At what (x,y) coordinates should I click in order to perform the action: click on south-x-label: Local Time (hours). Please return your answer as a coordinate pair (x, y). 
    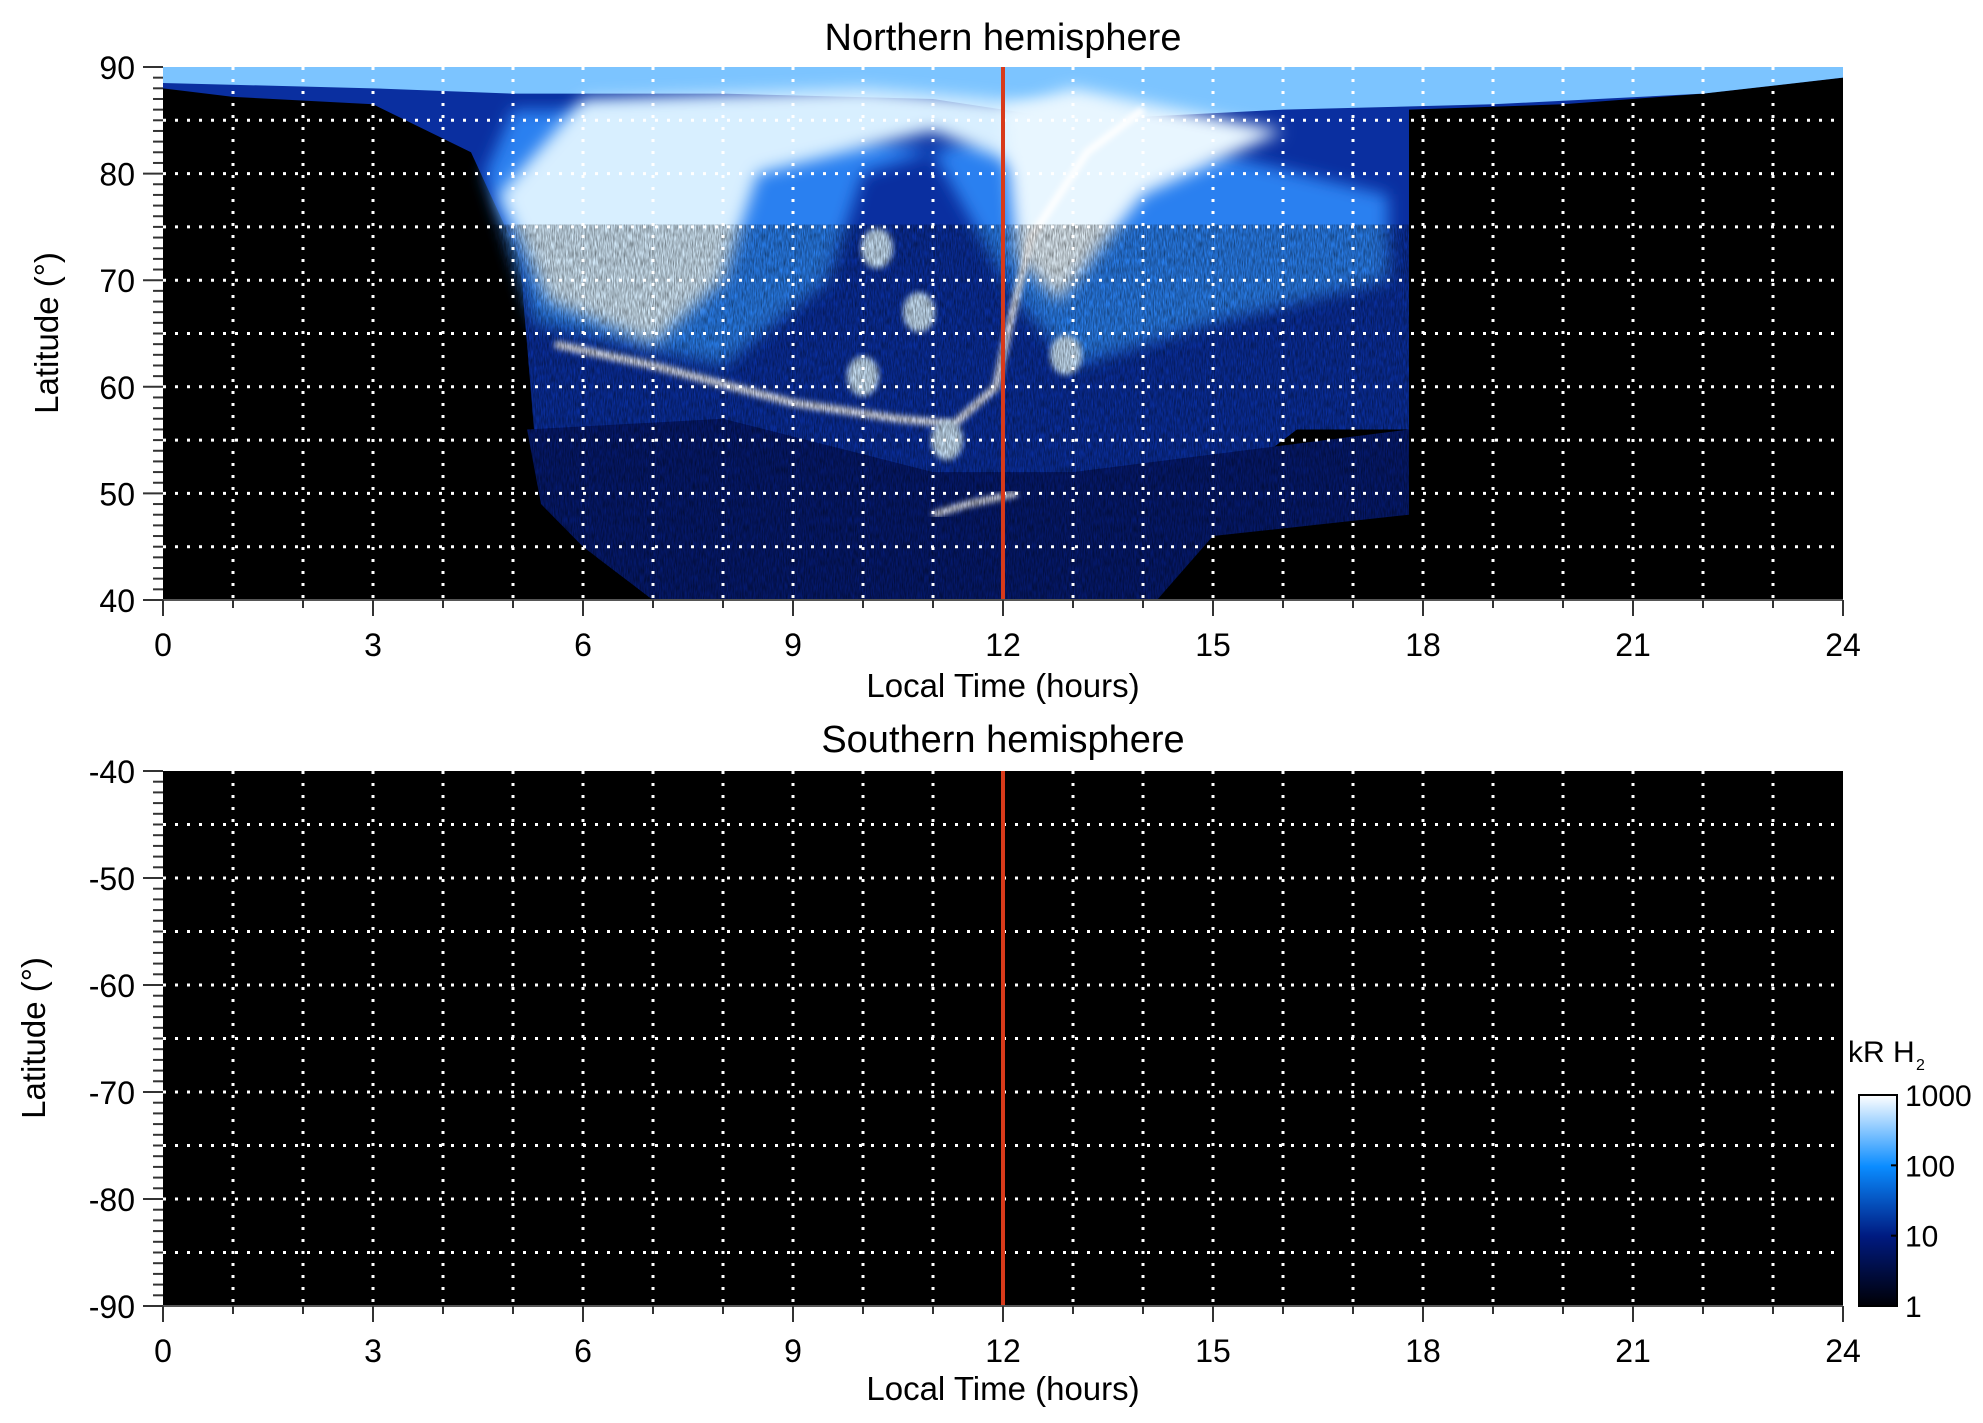
    Looking at the image, I should click on (1002, 1388).